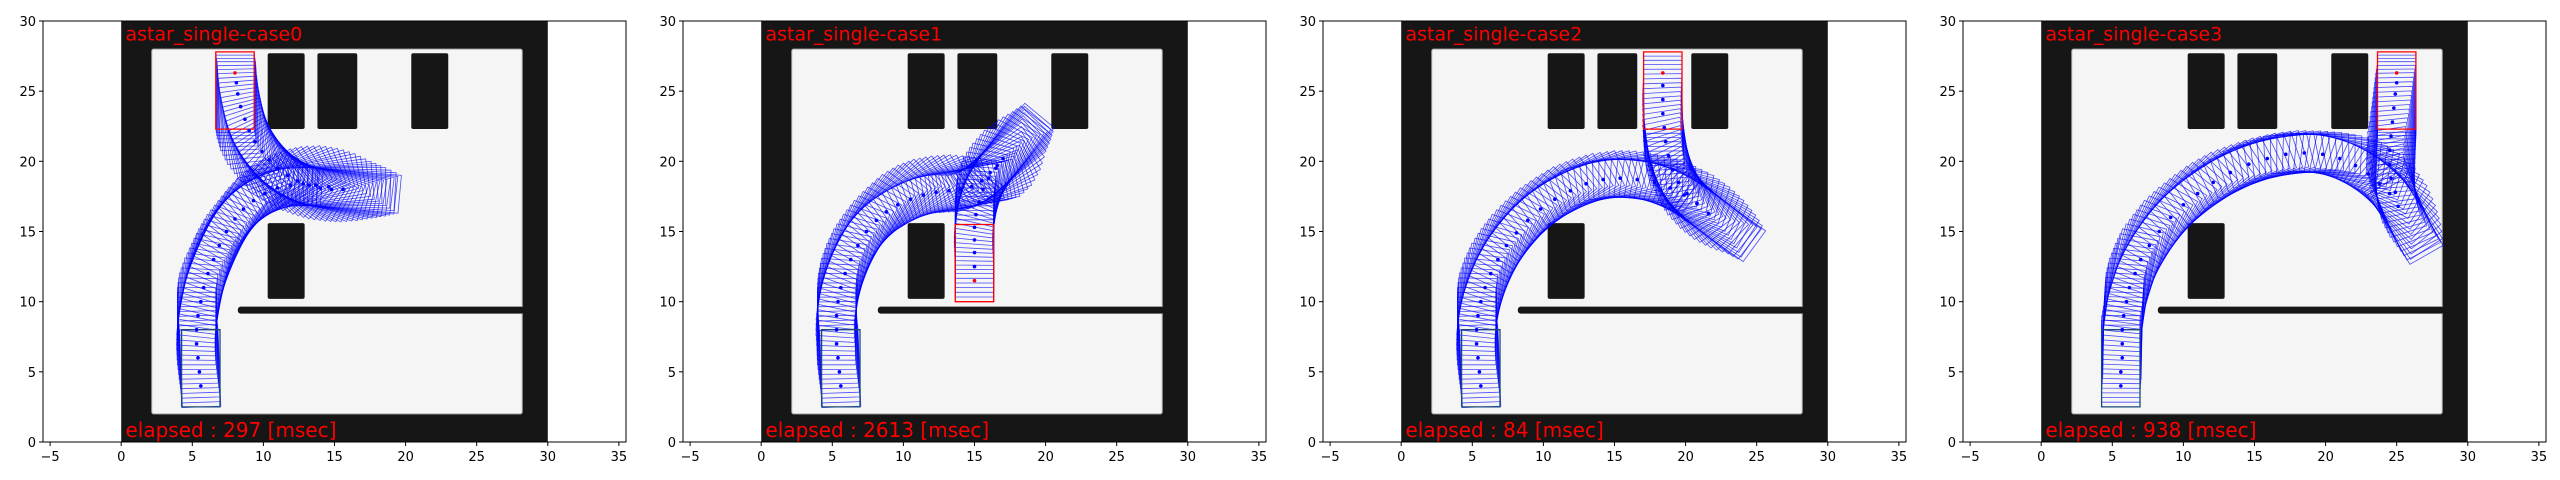  Describe the element at coordinates (1493, 35) in the screenshot. I see `plot-title: astar_single-case2` at that location.